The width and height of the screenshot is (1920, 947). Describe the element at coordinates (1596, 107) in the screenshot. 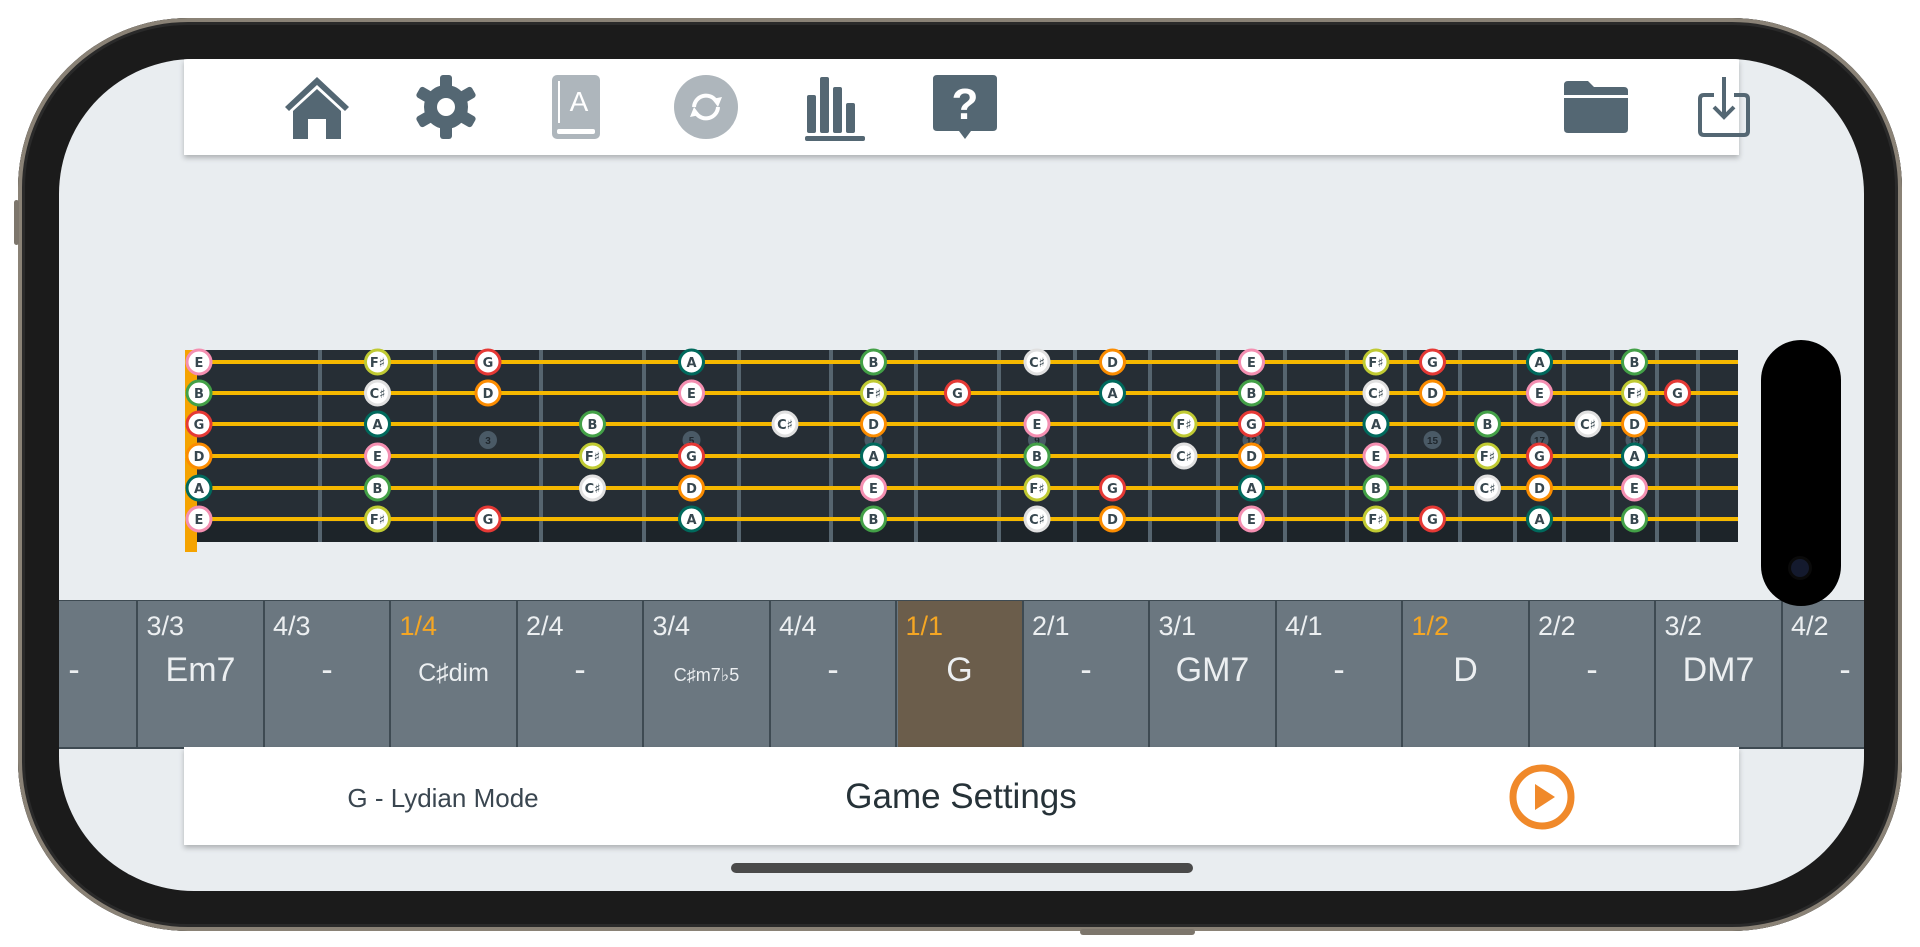

I see `open-folder-button` at that location.